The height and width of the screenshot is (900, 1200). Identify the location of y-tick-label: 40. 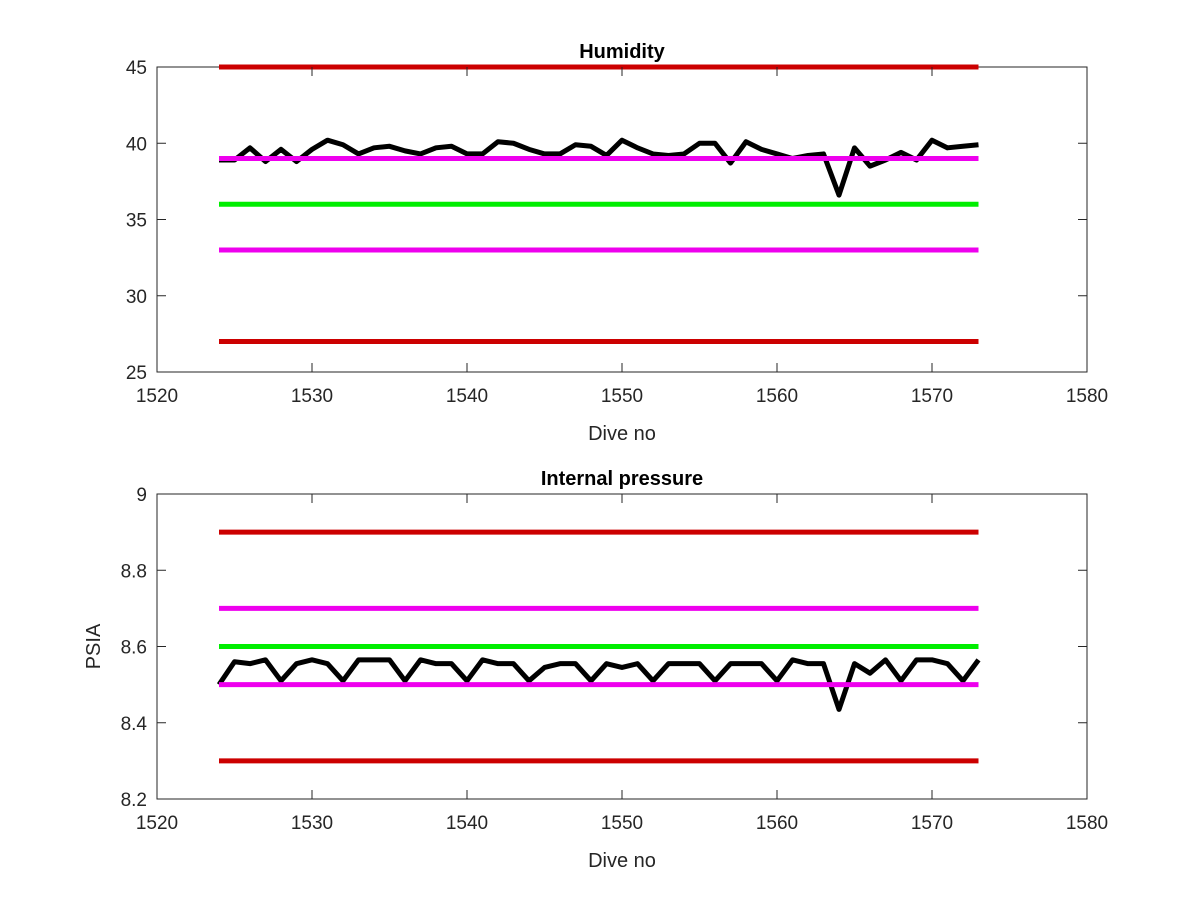
(136, 144).